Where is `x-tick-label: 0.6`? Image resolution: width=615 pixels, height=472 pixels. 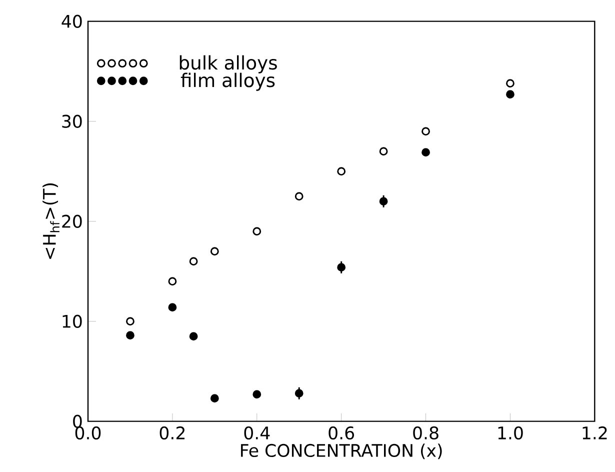 x-tick-label: 0.6 is located at coordinates (341, 433).